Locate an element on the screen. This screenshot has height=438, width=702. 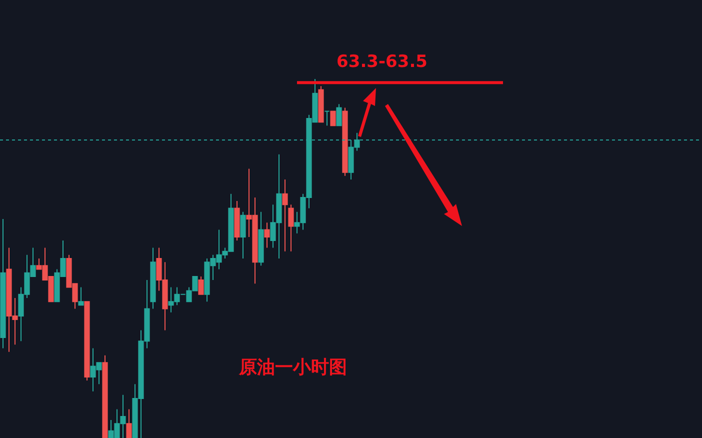
text: 63.3-63.5 is located at coordinates (382, 62).